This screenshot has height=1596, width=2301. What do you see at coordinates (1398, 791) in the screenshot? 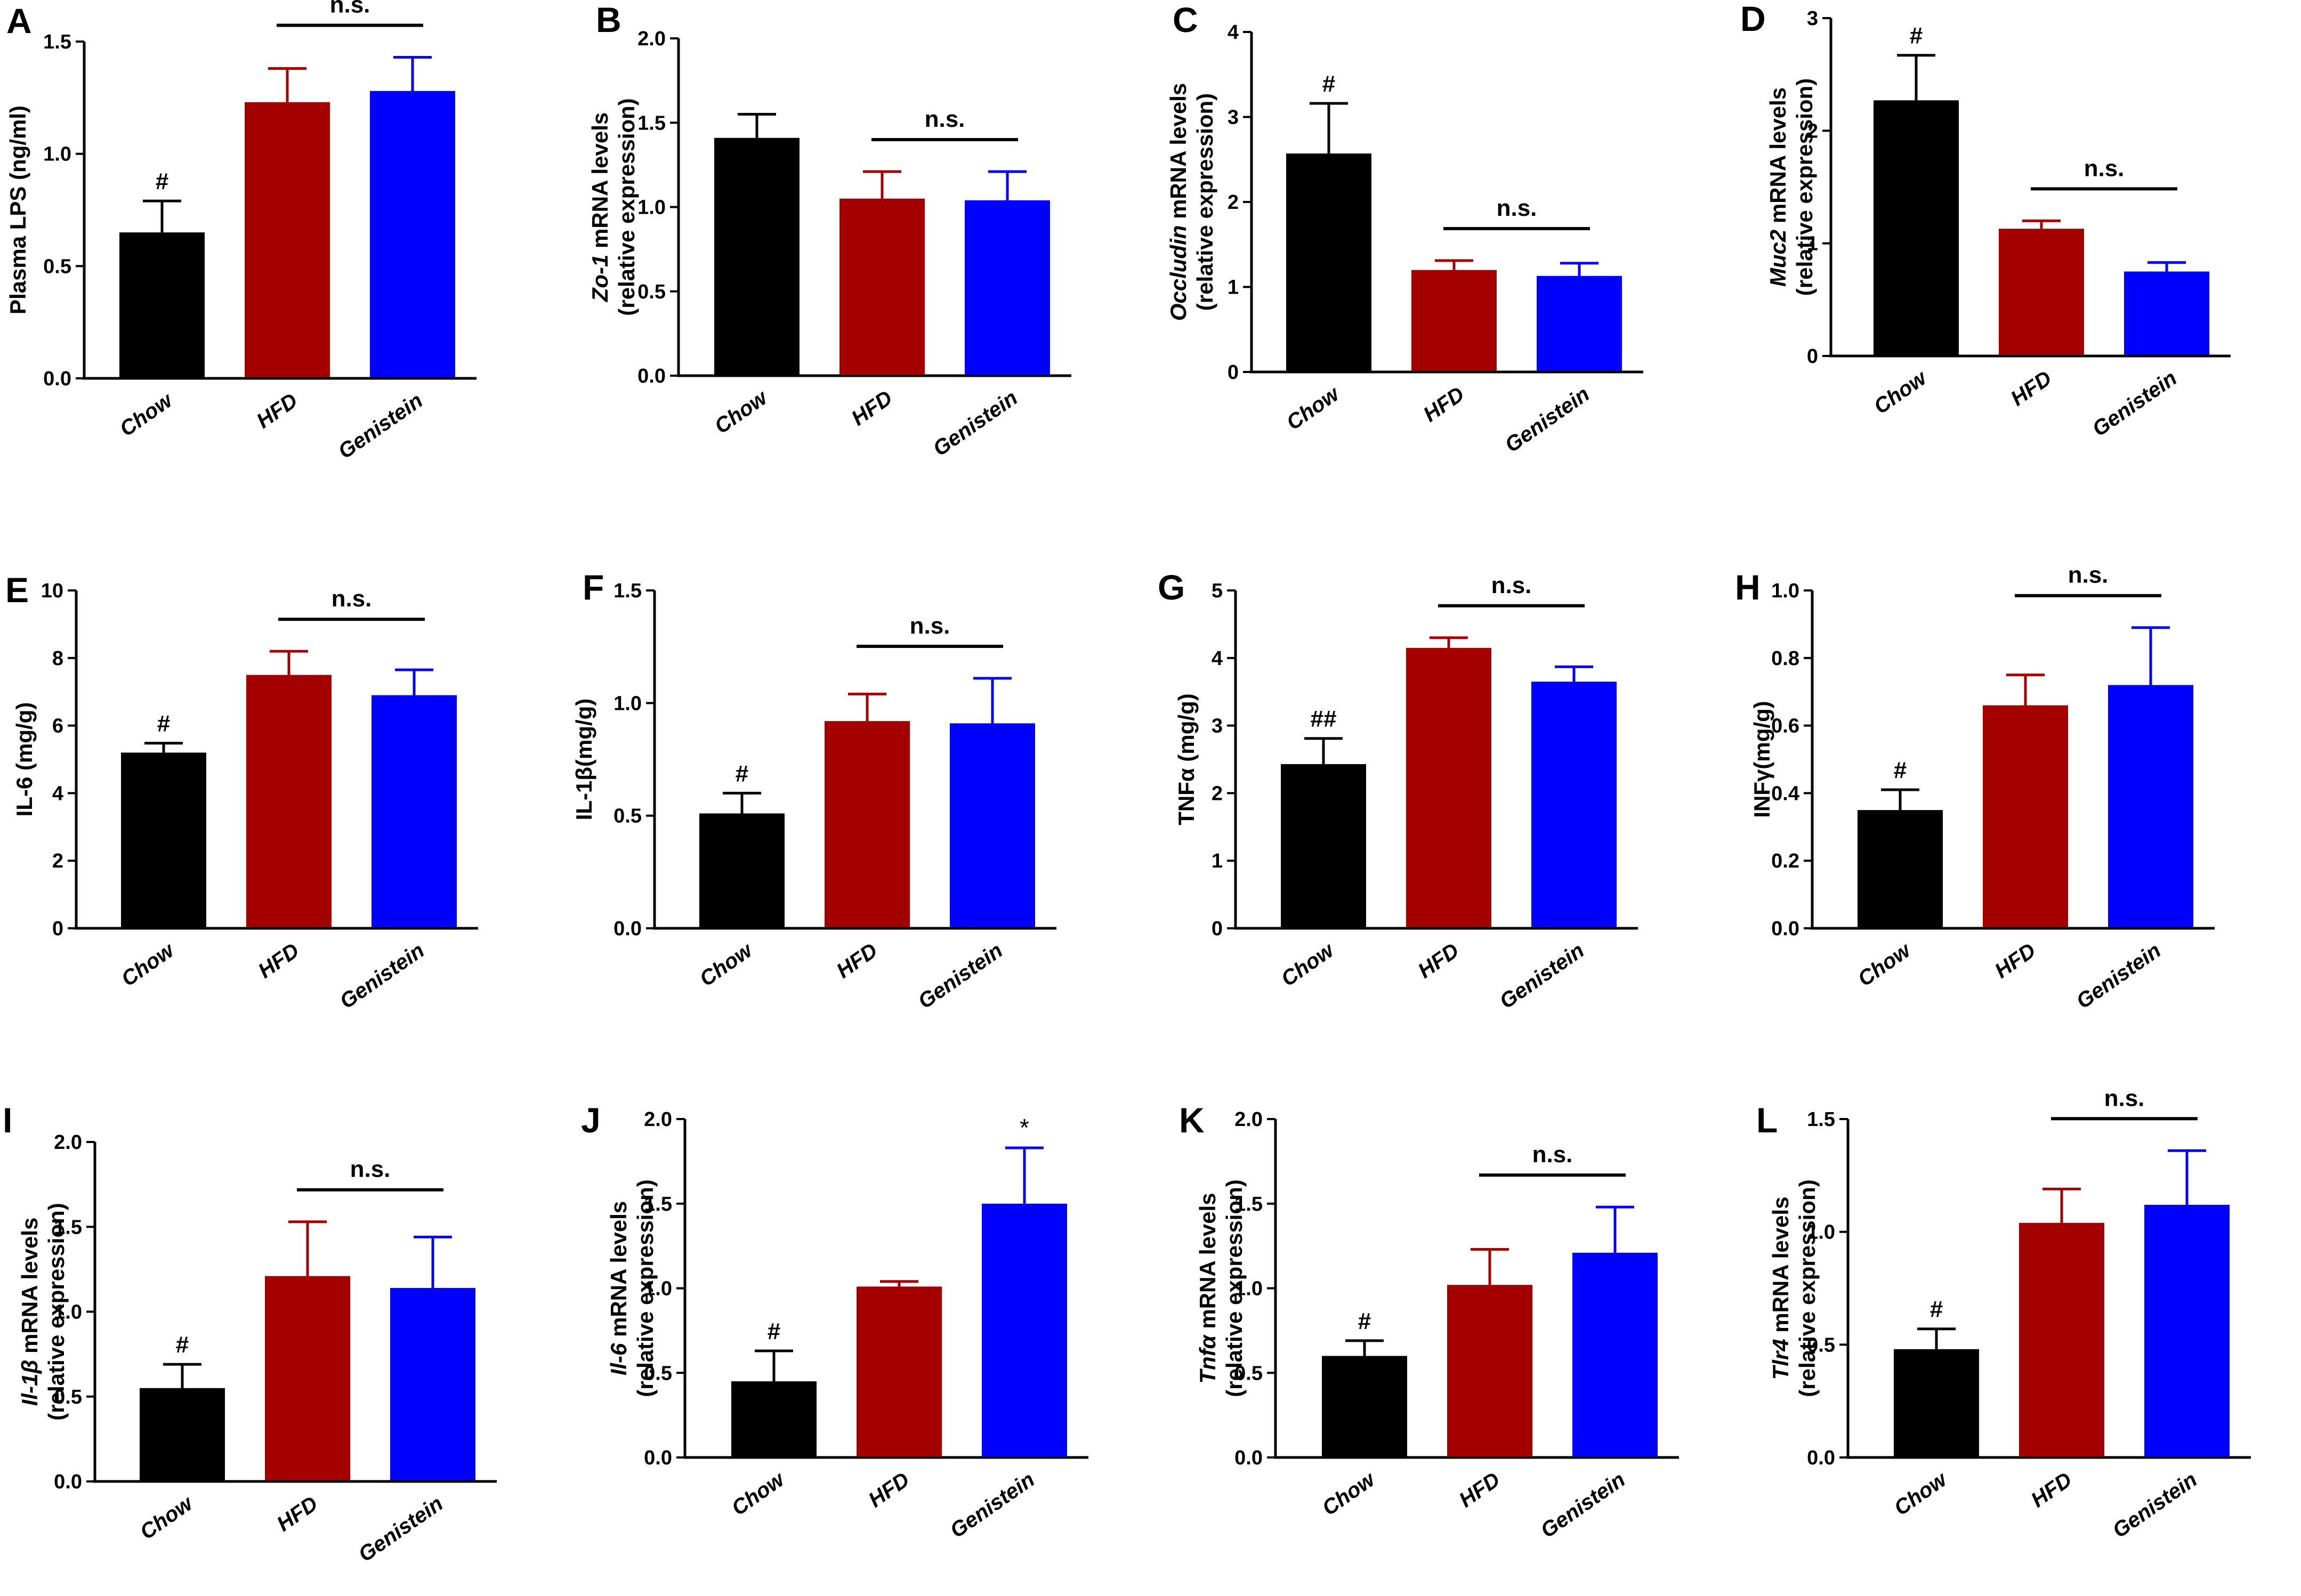
I see `panel-g: G TNFα (mg/g) 0 1 2 3 4 5 Chow ## HFD Genistein n.s.` at bounding box center [1398, 791].